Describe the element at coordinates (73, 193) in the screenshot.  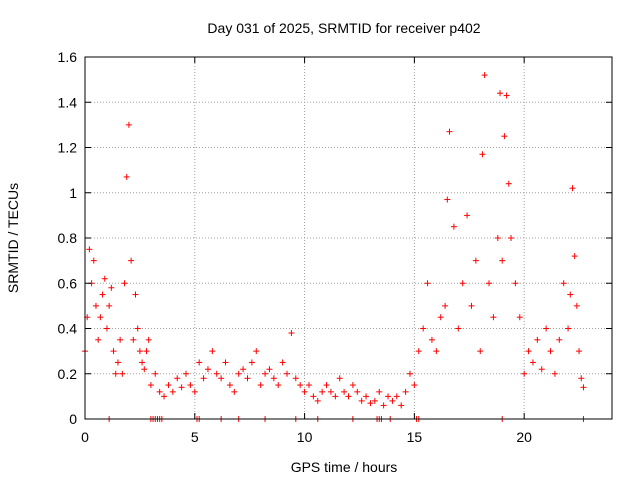
I see `y-tick-label: 1` at that location.